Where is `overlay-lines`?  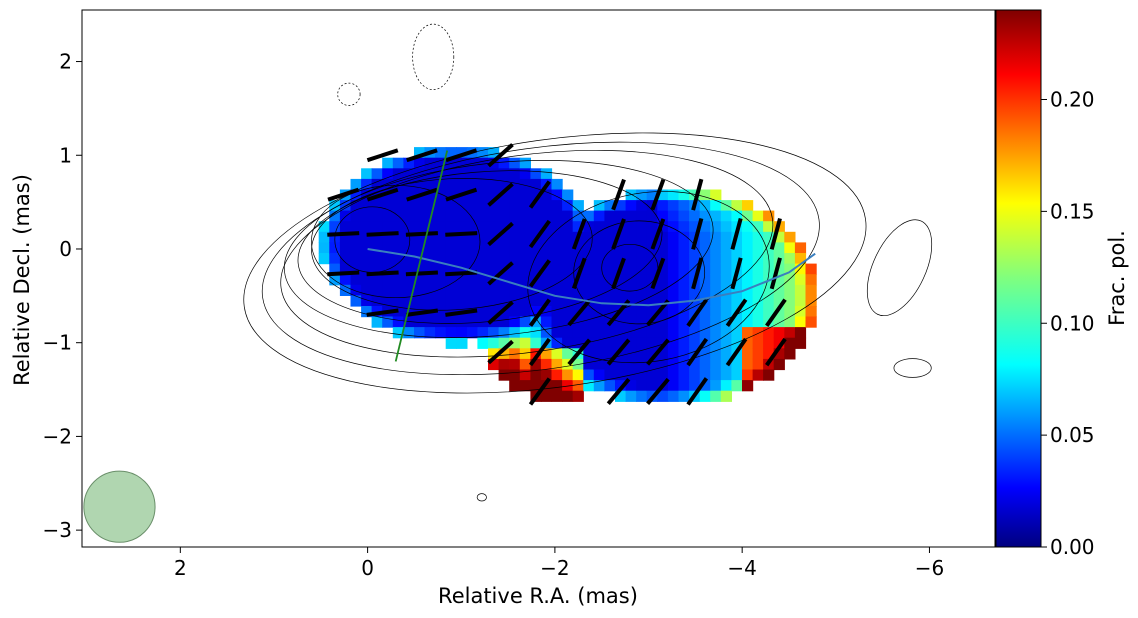 overlay-lines is located at coordinates (591, 256).